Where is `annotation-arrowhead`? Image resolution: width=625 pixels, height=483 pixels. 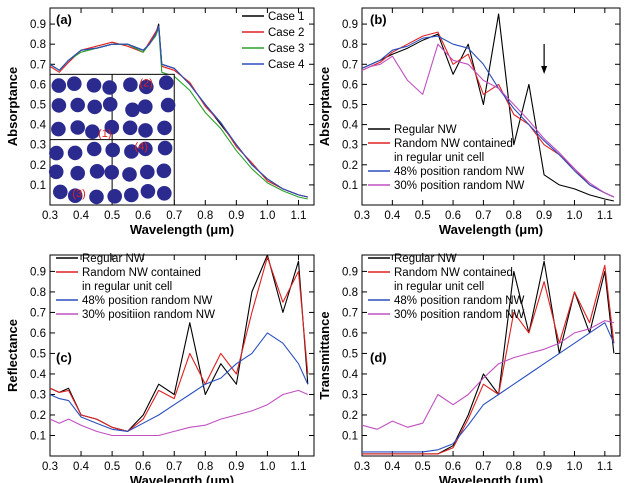
annotation-arrowhead is located at coordinates (544, 70).